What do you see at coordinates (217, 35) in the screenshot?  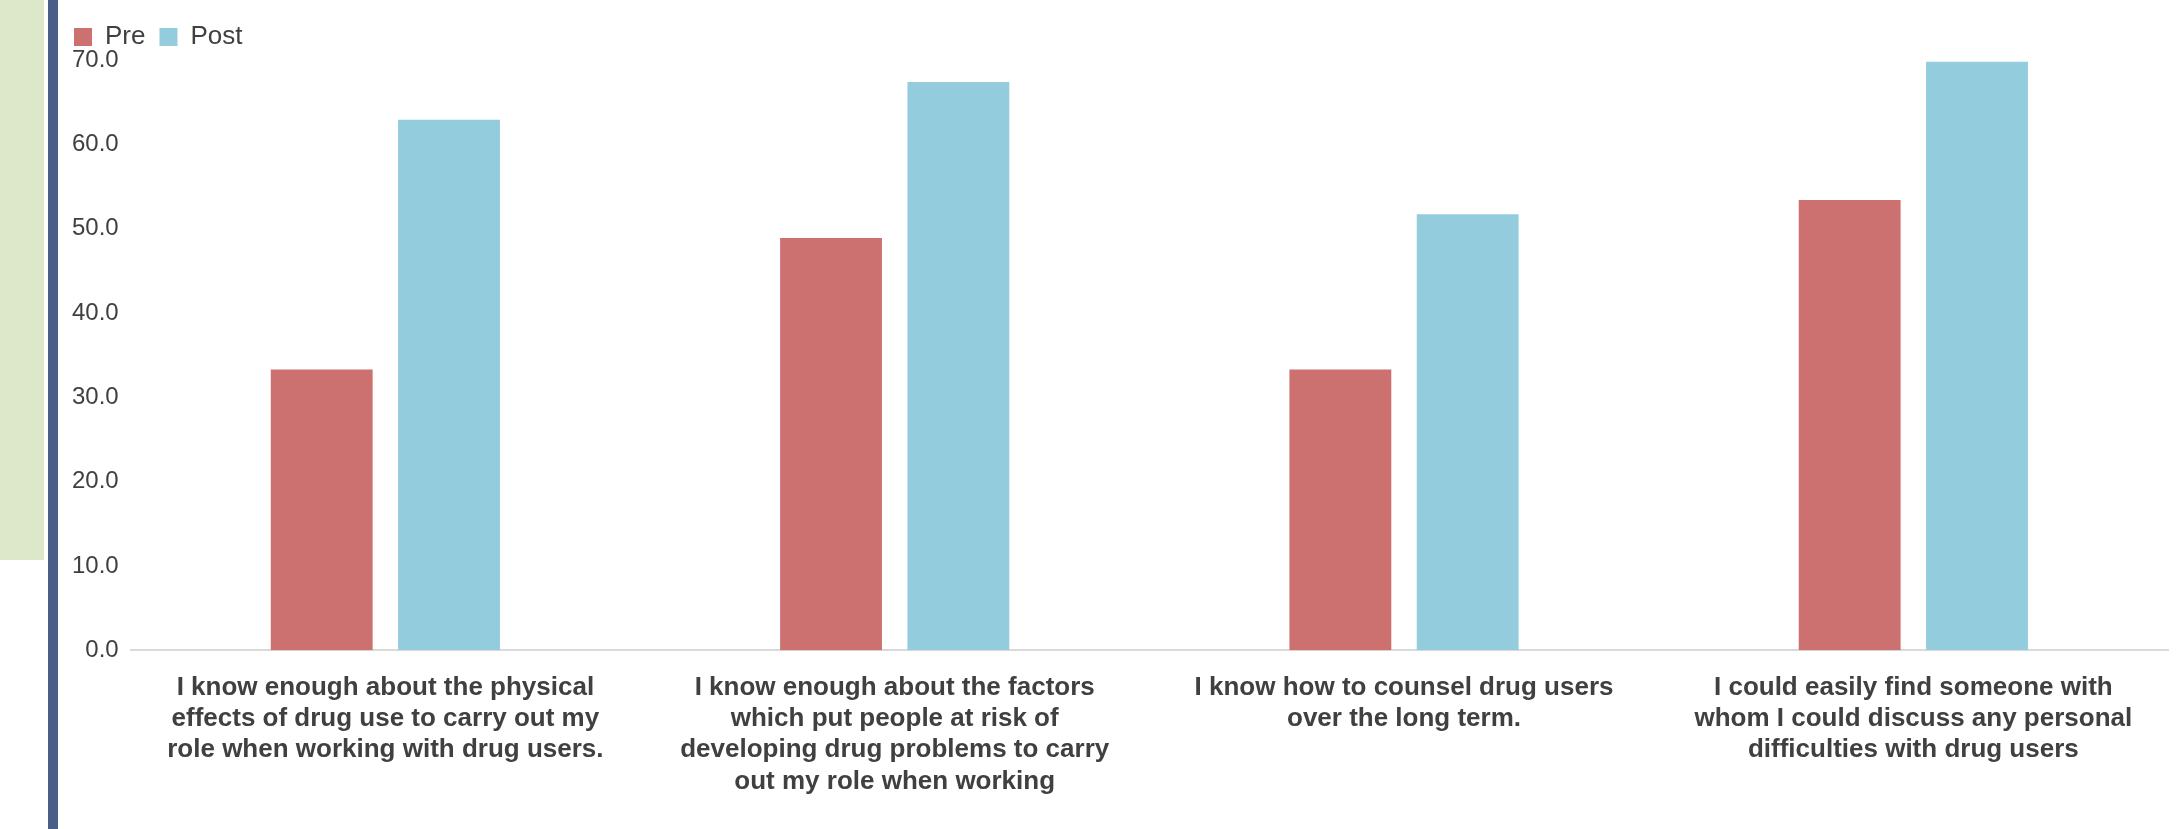 I see `legend-label: Post` at bounding box center [217, 35].